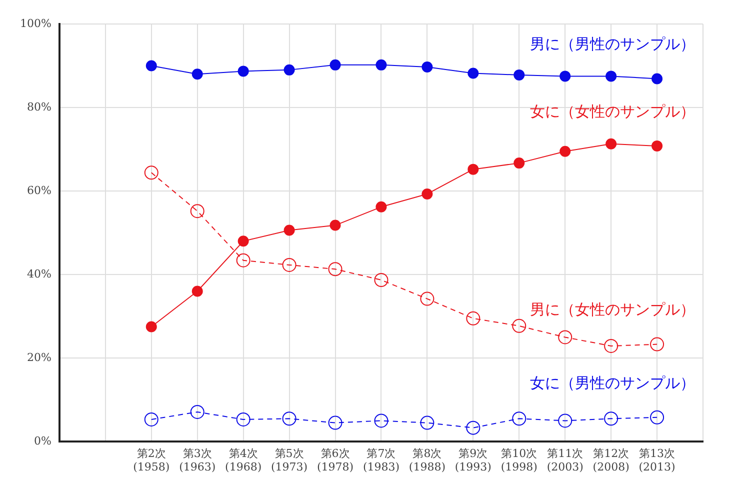 Image resolution: width=747 pixels, height=492 pixels. I want to click on x-tick-label: 第9次 (1993), so click(473, 460).